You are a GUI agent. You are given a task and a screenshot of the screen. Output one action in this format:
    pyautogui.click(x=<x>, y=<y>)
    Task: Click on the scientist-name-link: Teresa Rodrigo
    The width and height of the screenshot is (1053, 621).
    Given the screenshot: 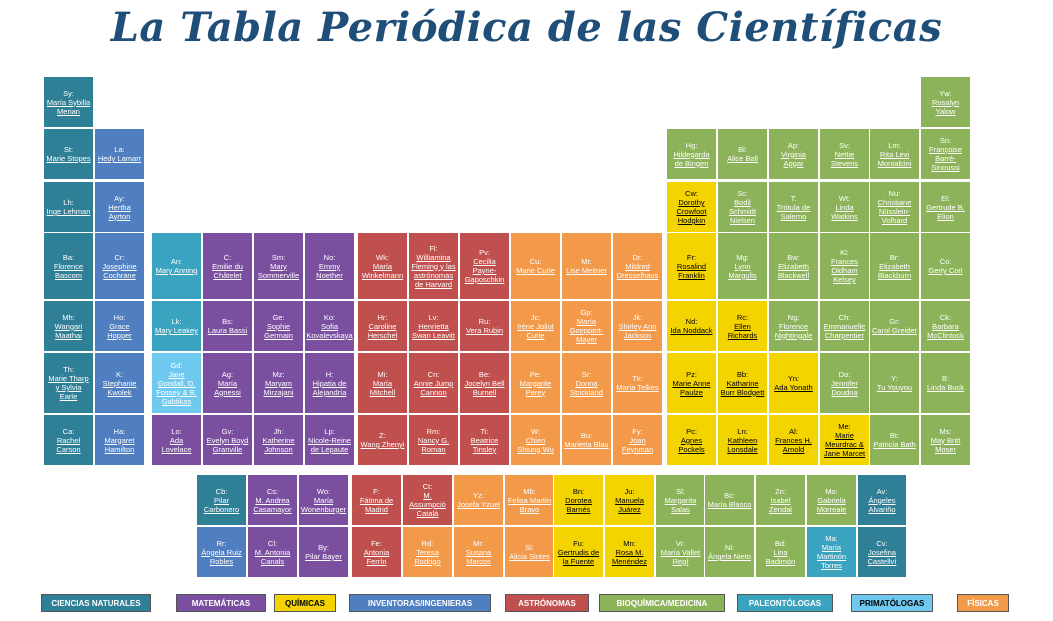 What is the action you would take?
    pyautogui.click(x=427, y=556)
    